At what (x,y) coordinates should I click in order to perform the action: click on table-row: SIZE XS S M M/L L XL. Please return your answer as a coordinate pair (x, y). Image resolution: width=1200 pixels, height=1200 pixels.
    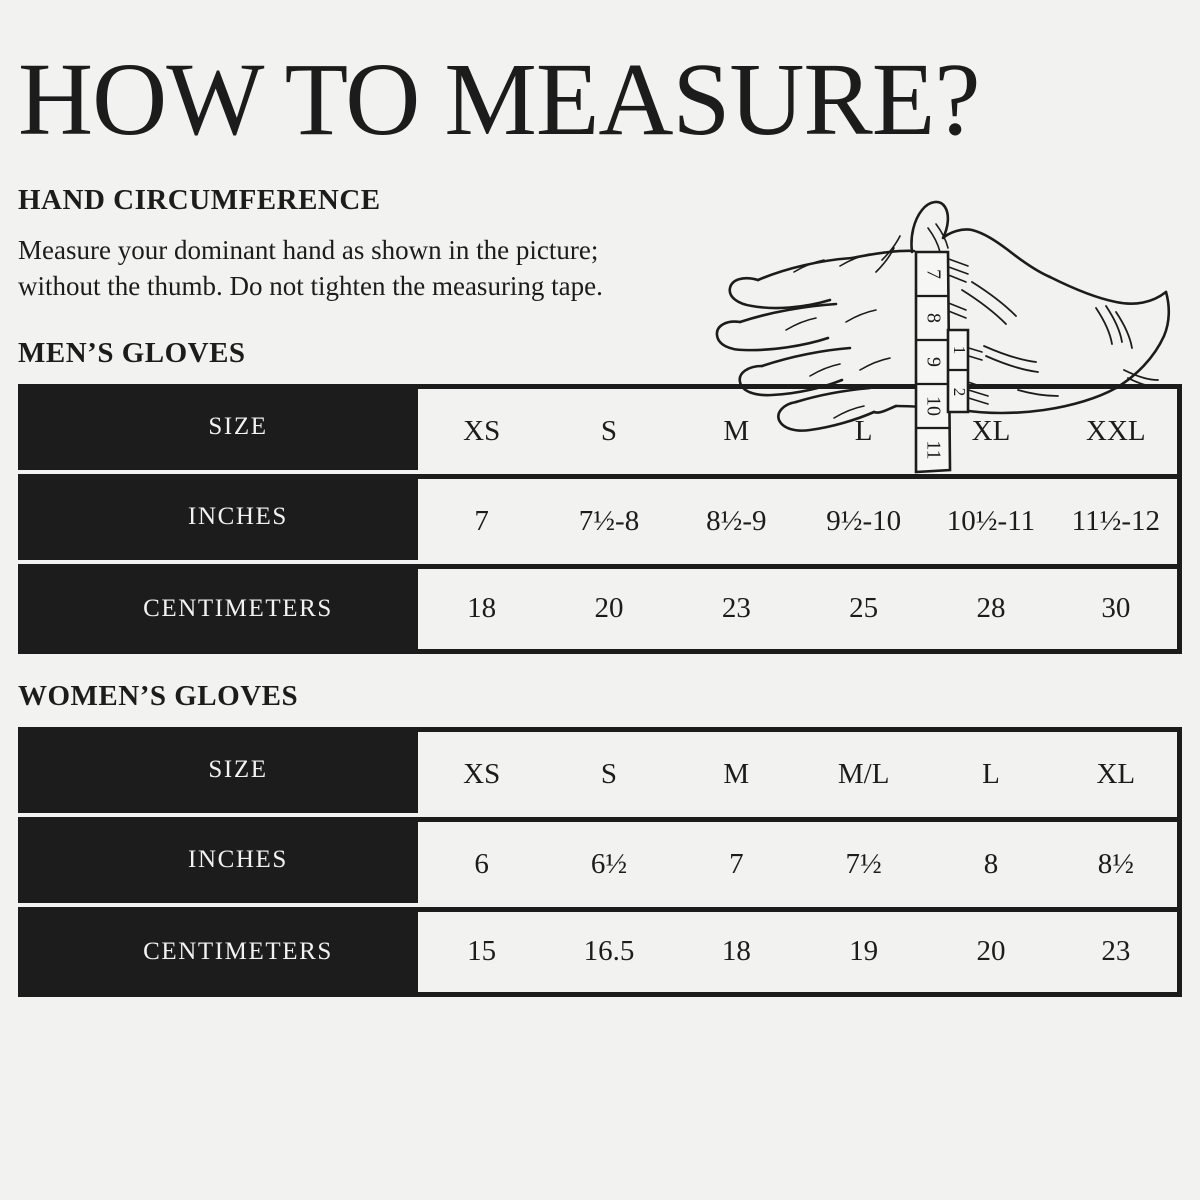
    Looking at the image, I should click on (600, 771).